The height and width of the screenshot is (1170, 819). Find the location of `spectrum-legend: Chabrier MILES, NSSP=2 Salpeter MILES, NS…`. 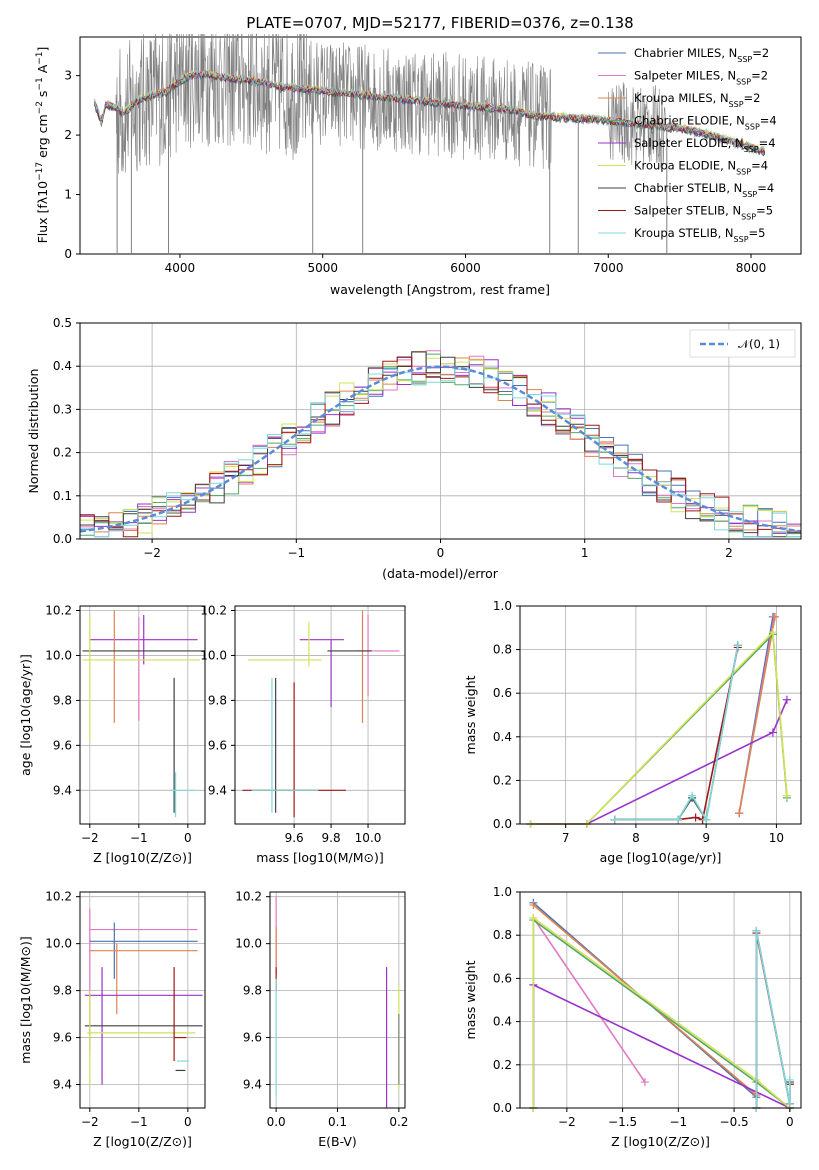

spectrum-legend: Chabrier MILES, NSSP=2 Salpeter MILES, NS… is located at coordinates (687, 145).